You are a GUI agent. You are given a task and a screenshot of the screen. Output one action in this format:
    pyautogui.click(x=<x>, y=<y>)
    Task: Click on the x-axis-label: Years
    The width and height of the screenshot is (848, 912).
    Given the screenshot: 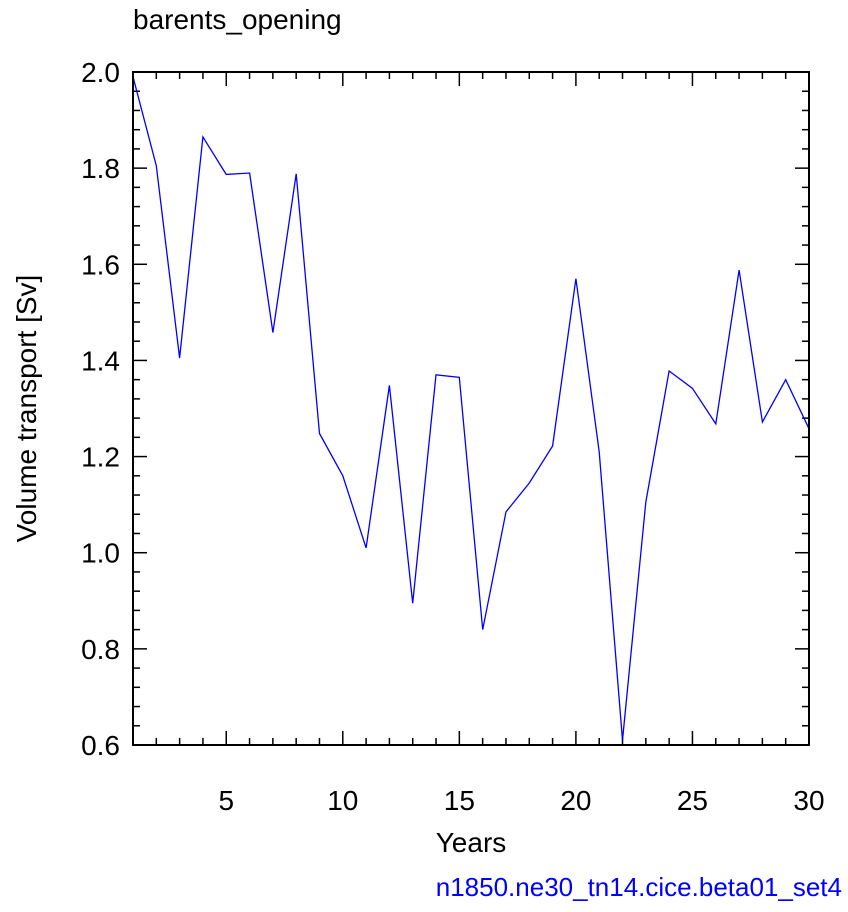 What is the action you would take?
    pyautogui.click(x=471, y=842)
    